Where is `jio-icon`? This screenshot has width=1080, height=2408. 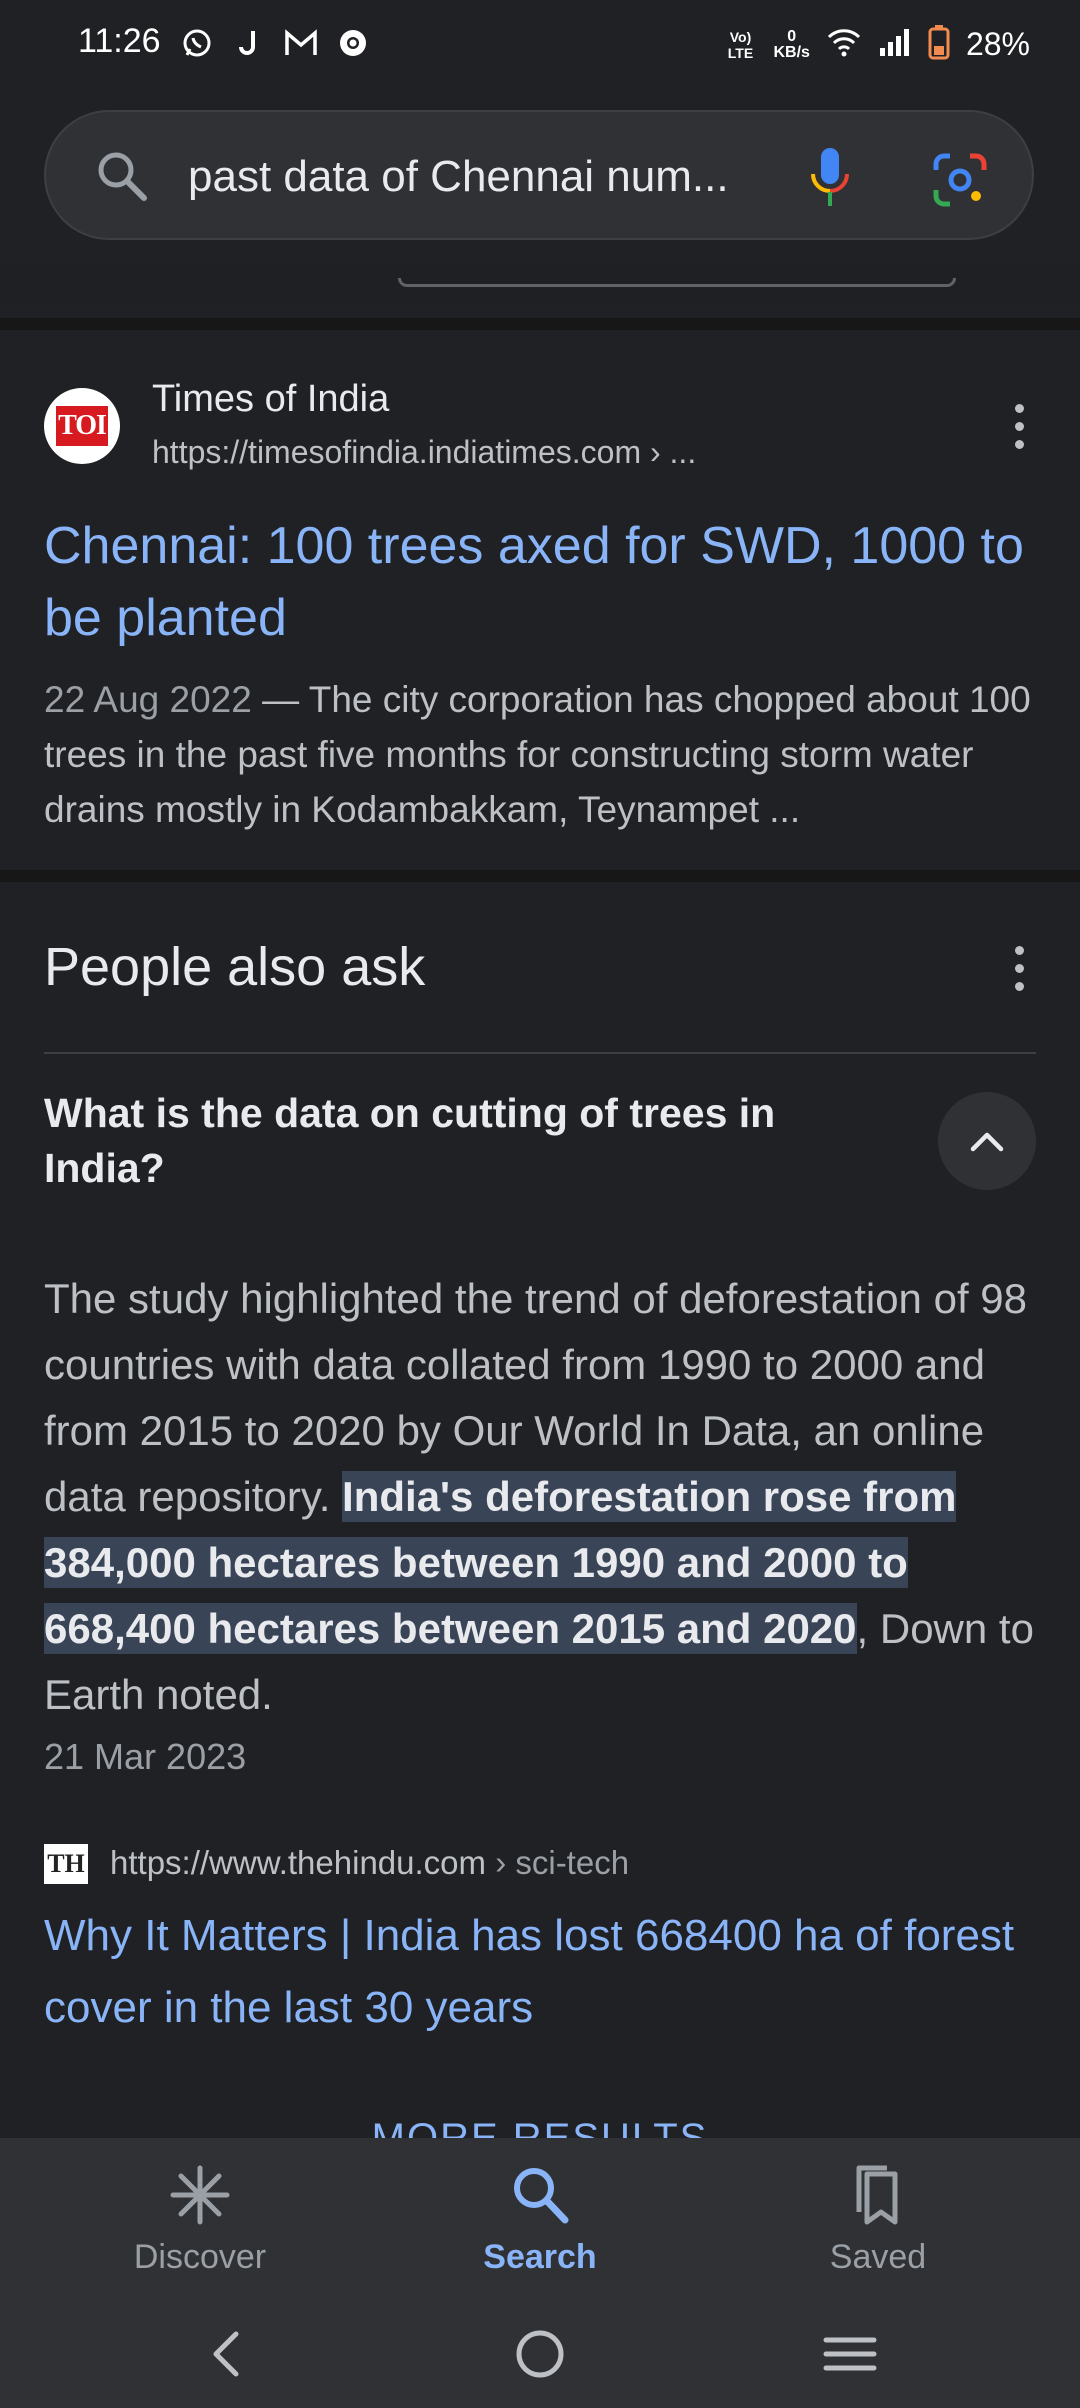 jio-icon is located at coordinates (249, 43).